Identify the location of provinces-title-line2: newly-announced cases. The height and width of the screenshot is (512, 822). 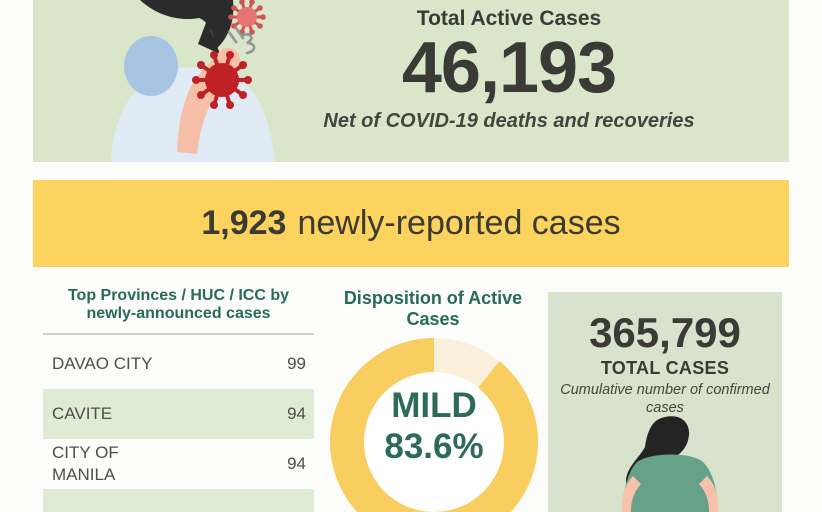
(178, 313).